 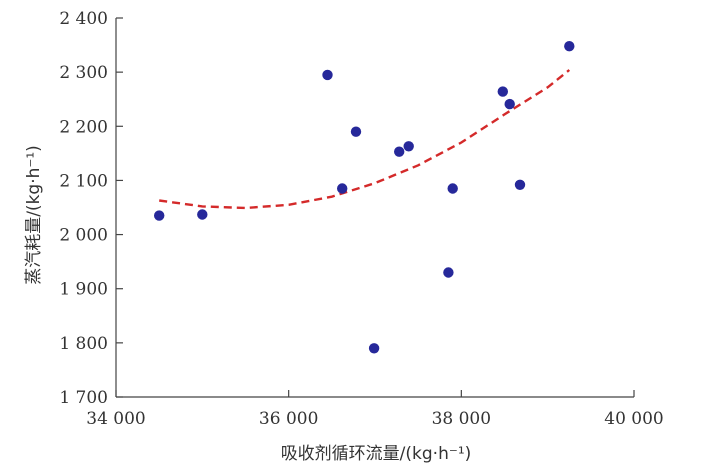 What do you see at coordinates (83, 236) in the screenshot?
I see `y-tick-label: 2 000` at bounding box center [83, 236].